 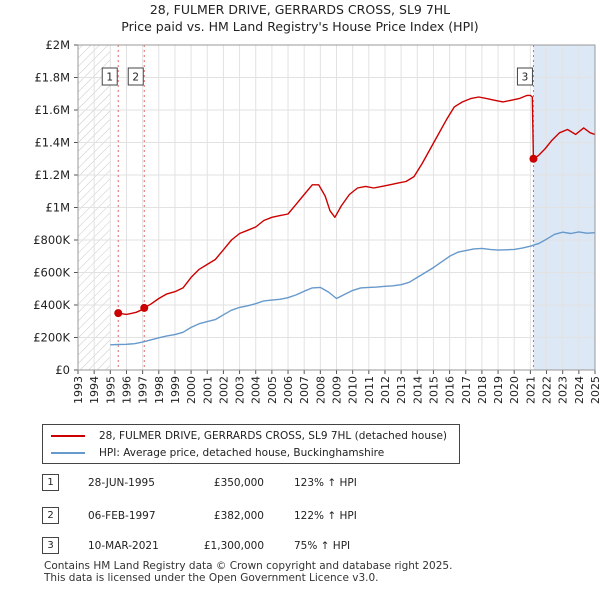 I want to click on x-tick-label: 2000, so click(x=191, y=390).